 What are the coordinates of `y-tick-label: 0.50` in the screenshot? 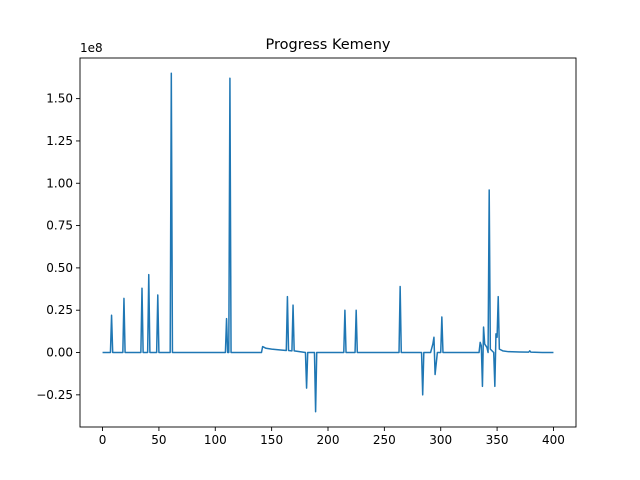 It's located at (59, 268).